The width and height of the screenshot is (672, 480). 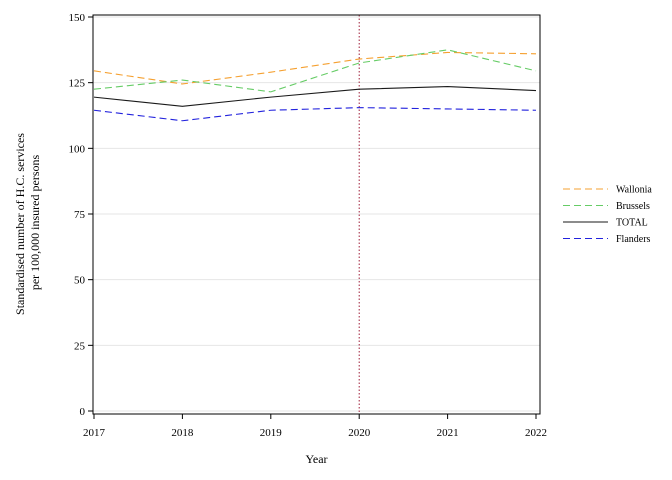 What do you see at coordinates (315, 68) in the screenshot?
I see `series-line-wallonia` at bounding box center [315, 68].